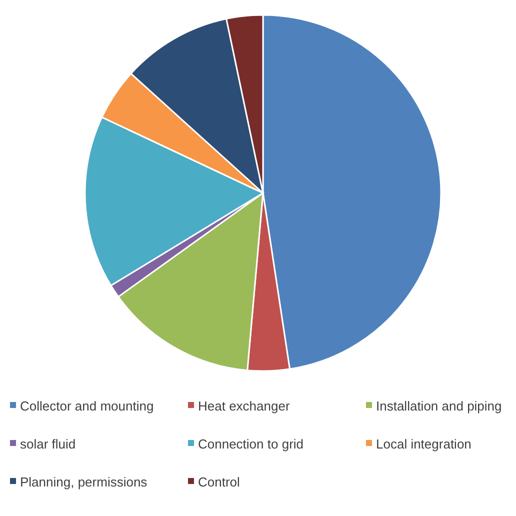 The image size is (516, 516). Describe the element at coordinates (87, 406) in the screenshot. I see `legend-label: Collector and mounting` at that location.